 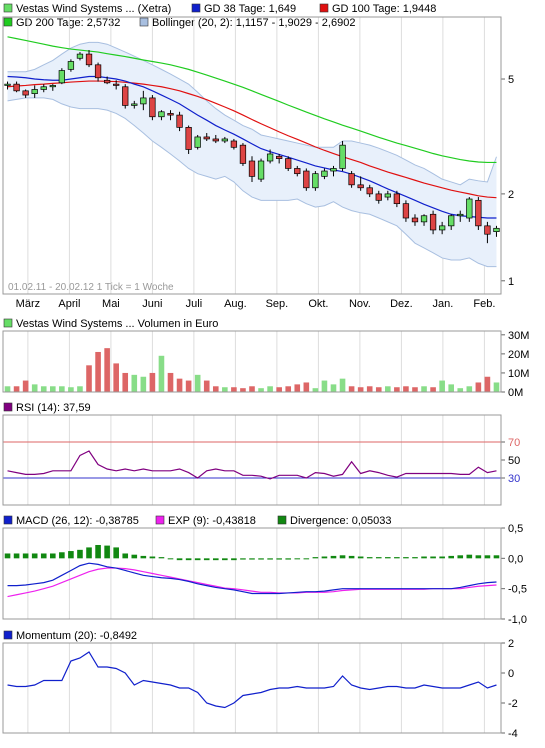 I want to click on y-tick-label: 0, so click(x=511, y=674).